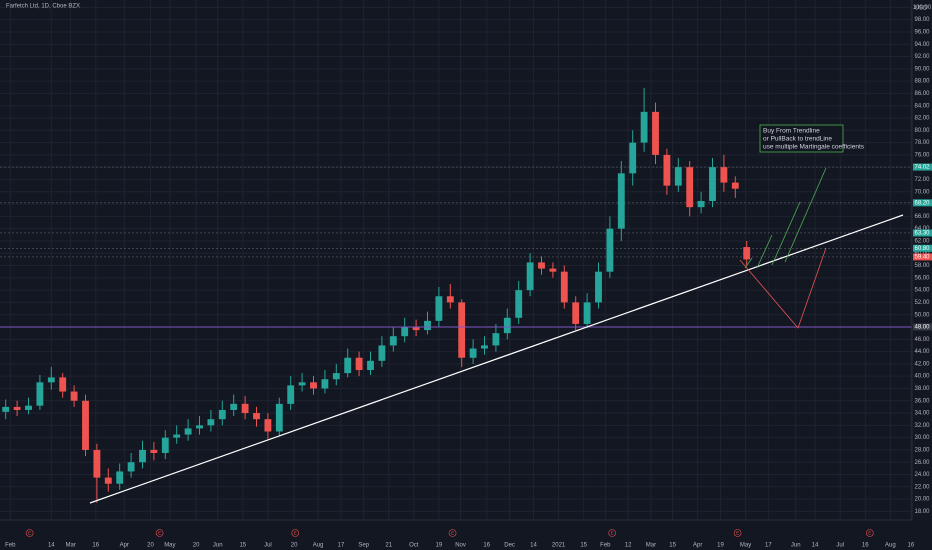 The height and width of the screenshot is (550, 932). I want to click on x-tick-label: Jul, so click(840, 546).